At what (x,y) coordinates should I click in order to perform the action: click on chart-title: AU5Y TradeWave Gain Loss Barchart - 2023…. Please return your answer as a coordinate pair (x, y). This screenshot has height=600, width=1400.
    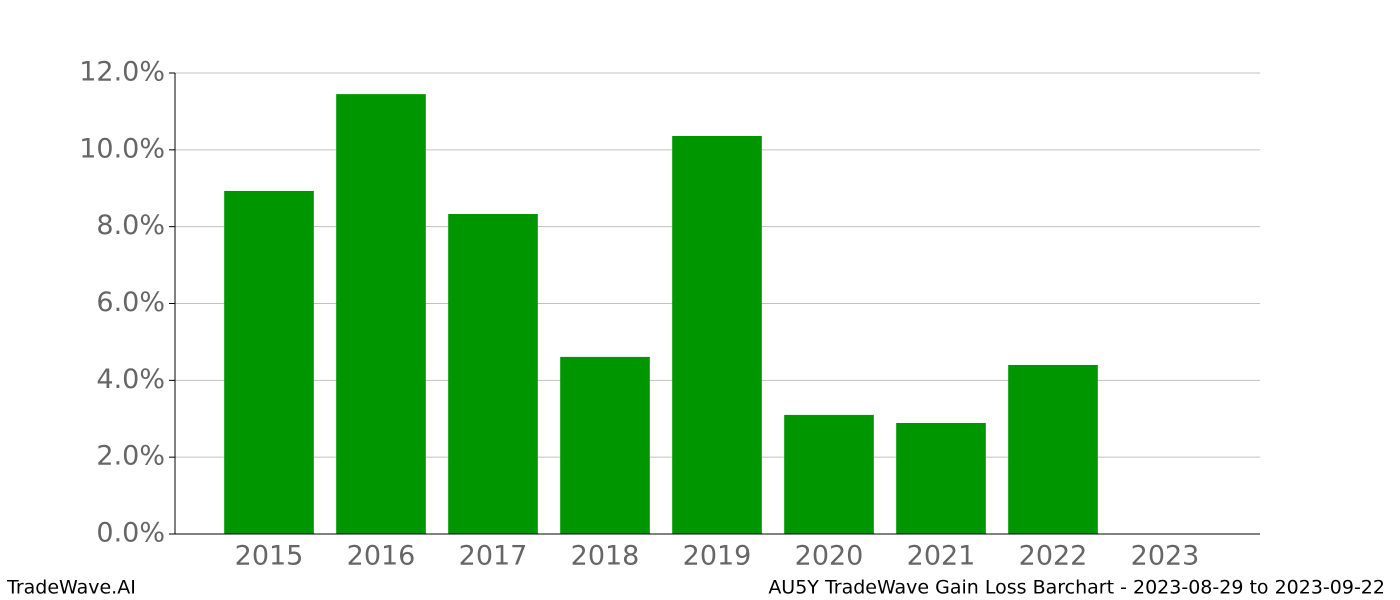
    Looking at the image, I should click on (1076, 588).